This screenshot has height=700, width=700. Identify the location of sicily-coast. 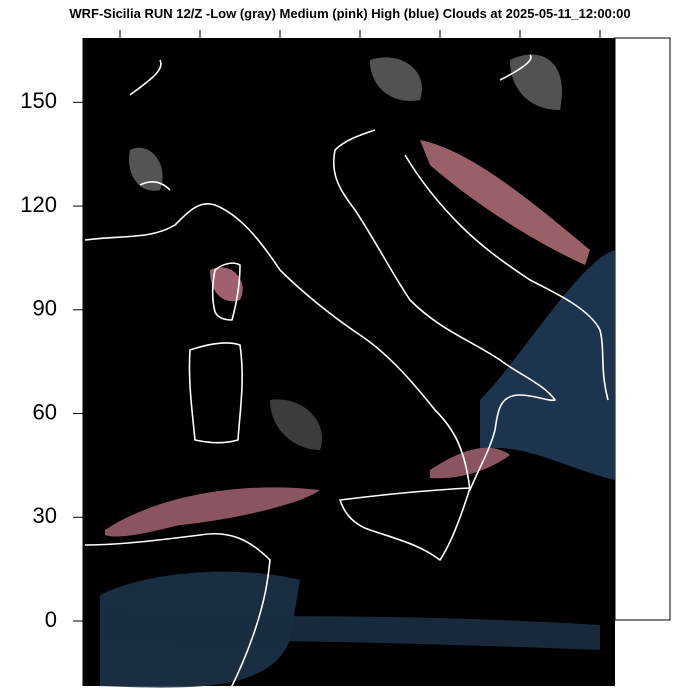
(405, 524).